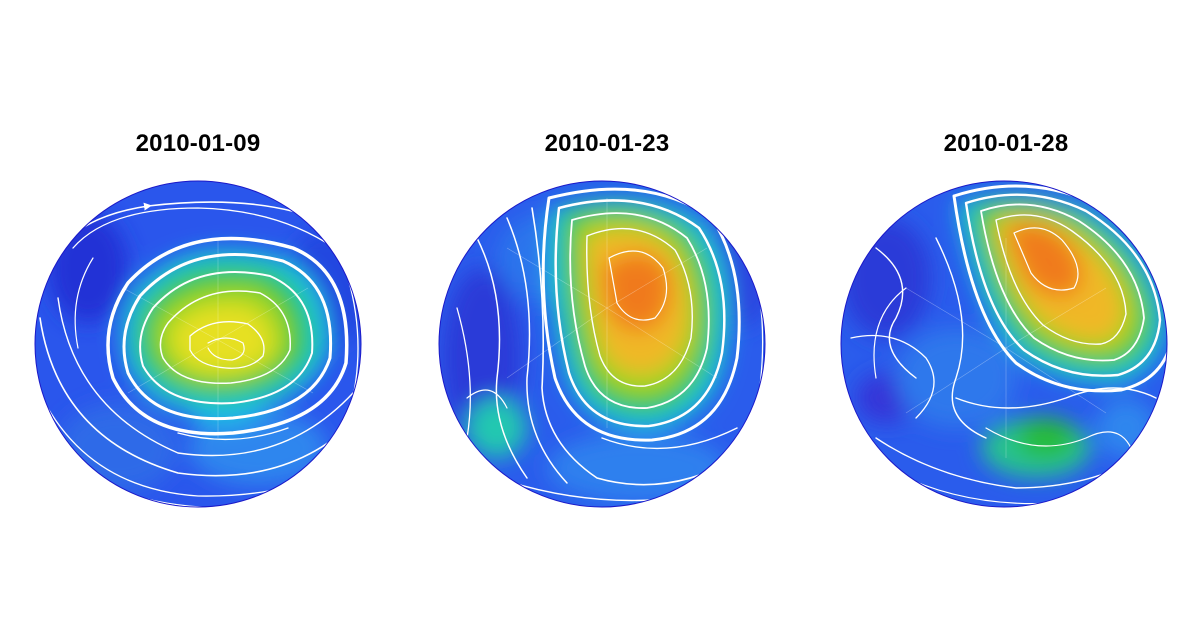 The width and height of the screenshot is (1200, 624). I want to click on wind-speed-field, so click(198, 344).